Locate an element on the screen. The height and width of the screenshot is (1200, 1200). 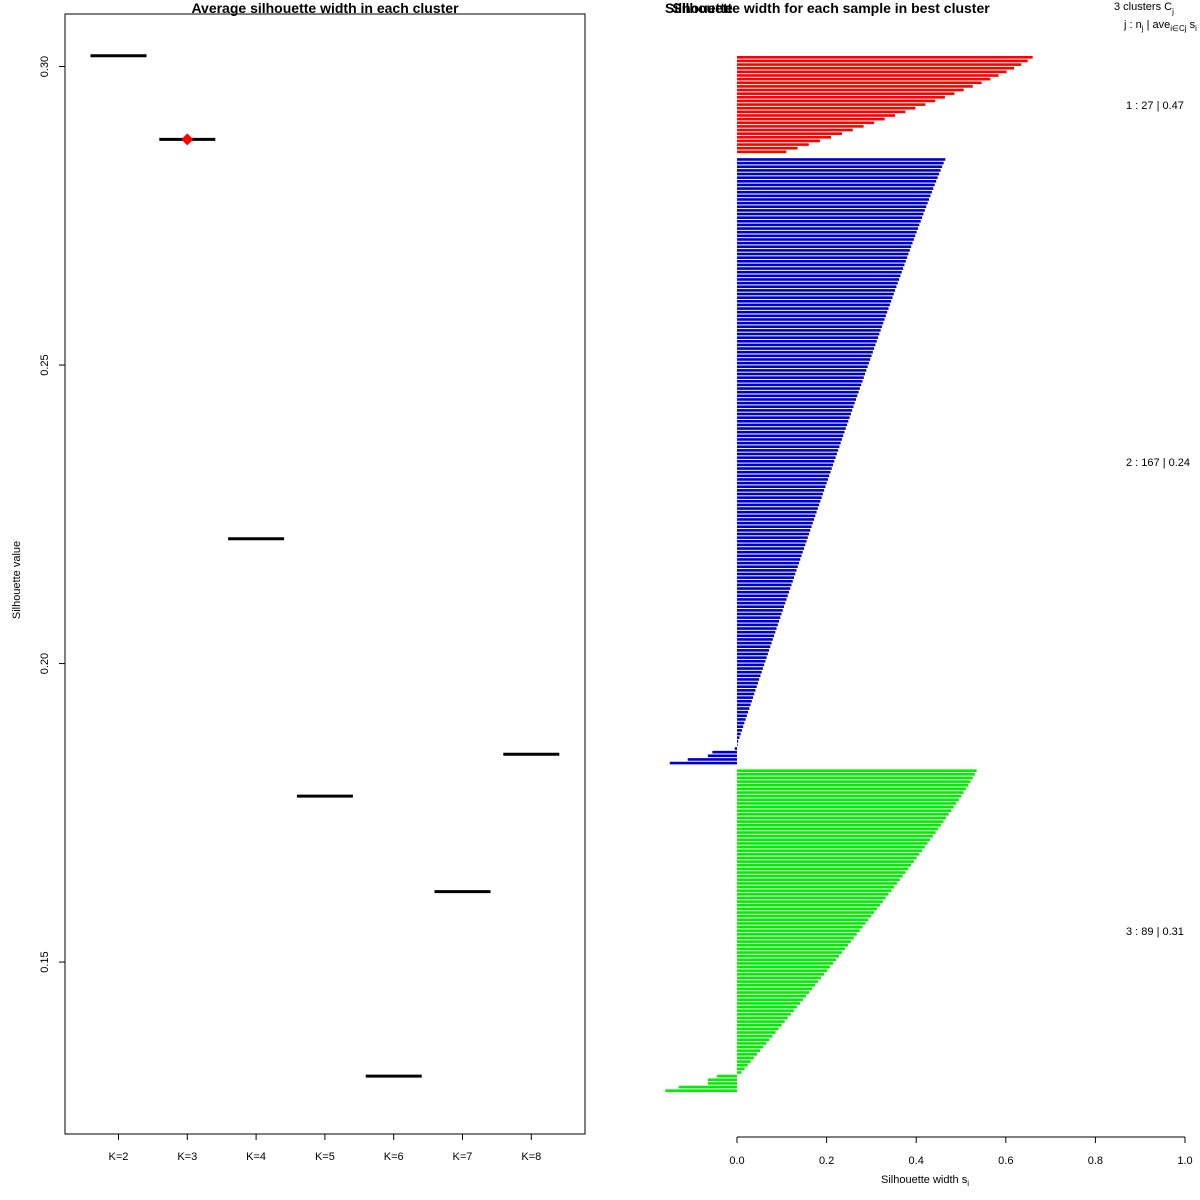
header-line-1: 3 clusters Cj is located at coordinates (1144, 8).